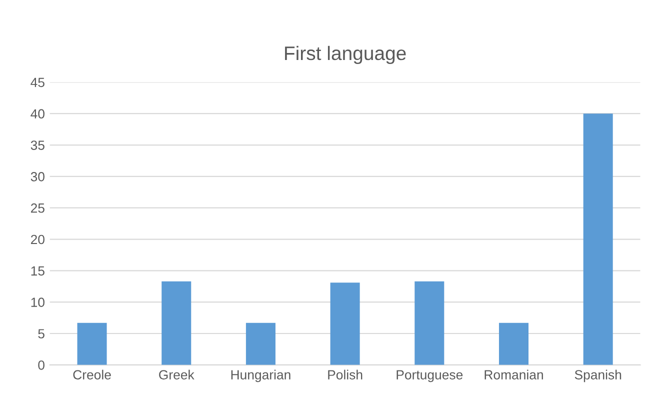 The width and height of the screenshot is (656, 401). I want to click on x-tick-label: Hungarian, so click(260, 376).